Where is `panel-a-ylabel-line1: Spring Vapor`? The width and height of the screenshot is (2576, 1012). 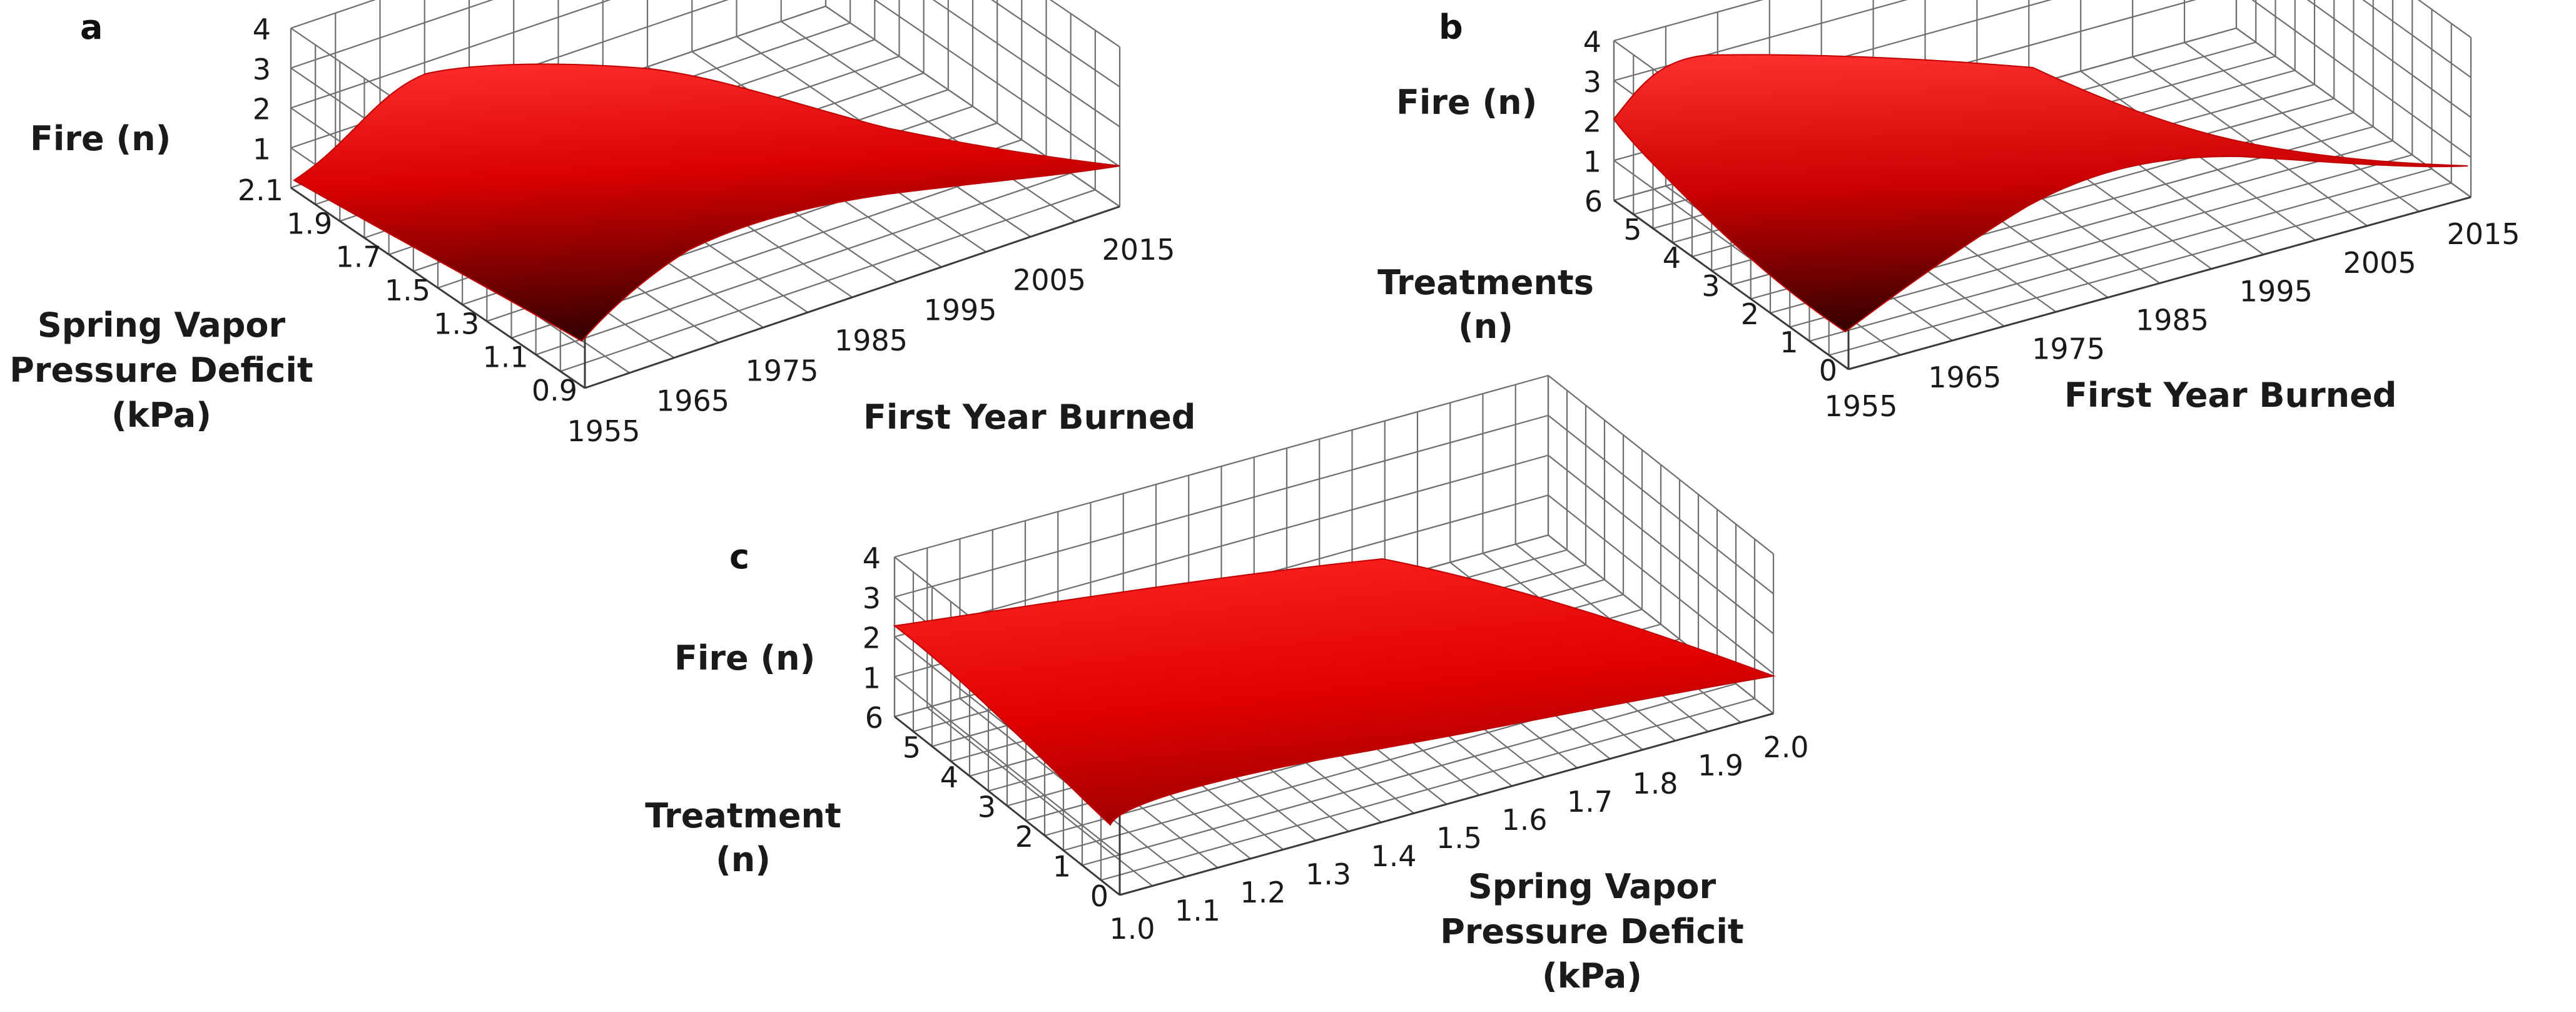
panel-a-ylabel-line1: Spring Vapor is located at coordinates (162, 325).